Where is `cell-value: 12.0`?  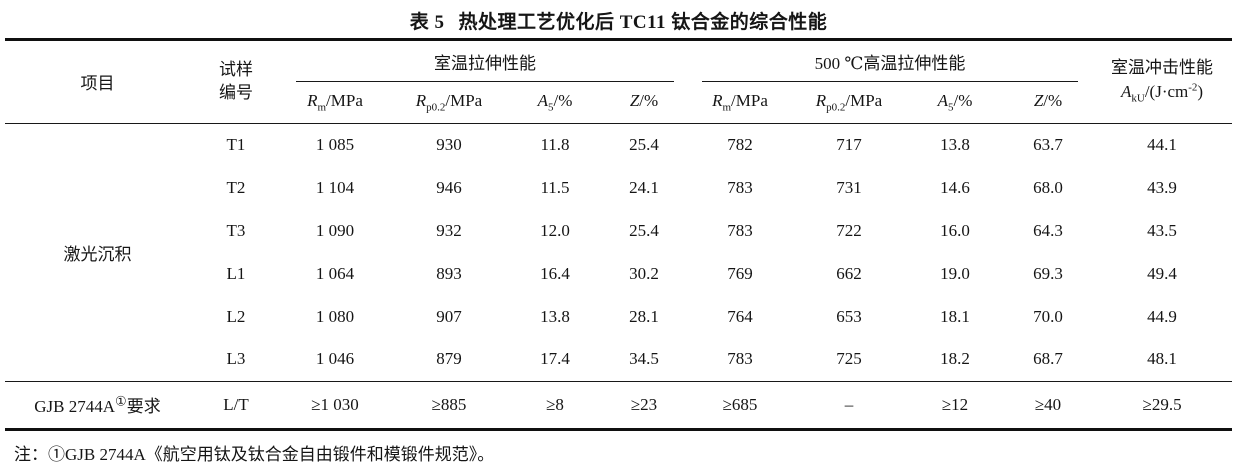
cell-value: 12.0 is located at coordinates (555, 230).